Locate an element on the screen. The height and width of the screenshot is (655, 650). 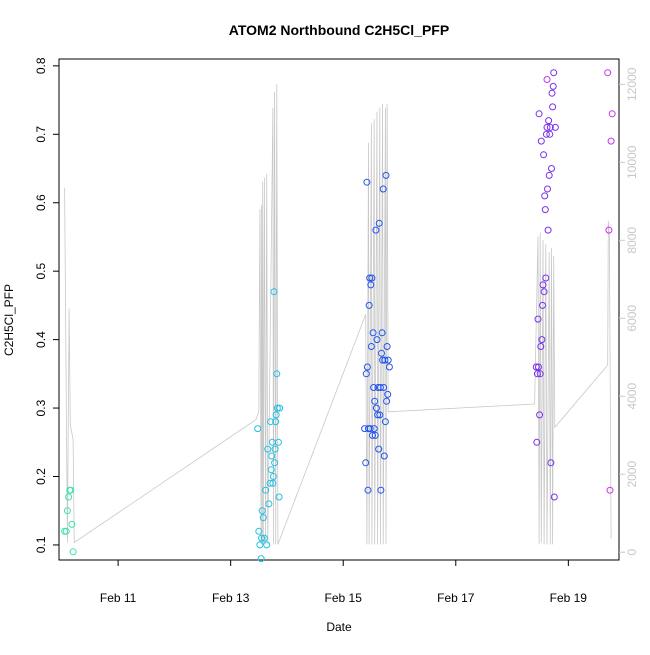
x-tick-label: Feb 13 is located at coordinates (231, 598).